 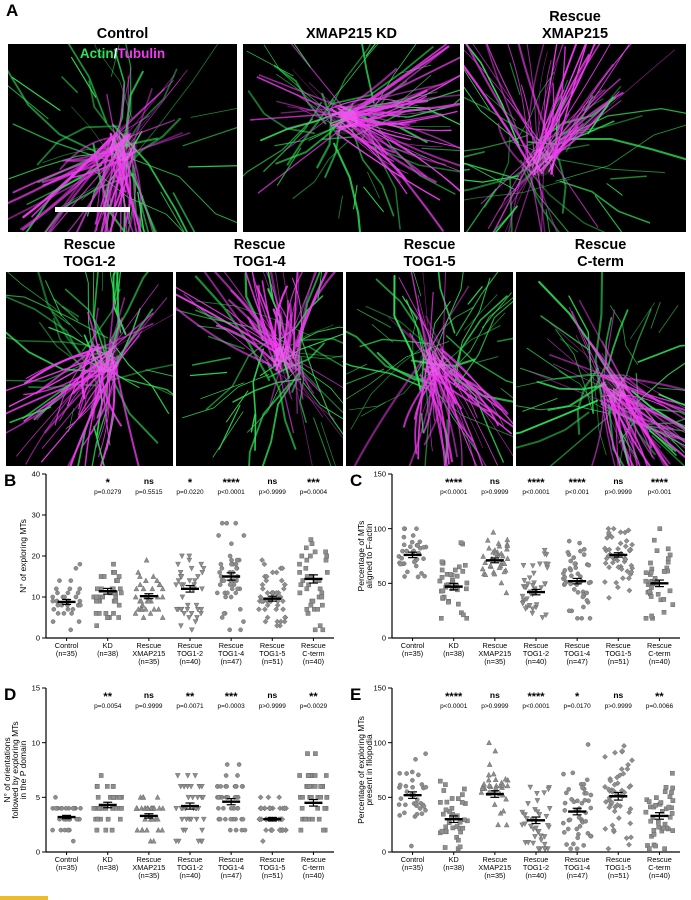 I want to click on micrograph-title: Rescue TOG1-5, so click(x=429, y=253).